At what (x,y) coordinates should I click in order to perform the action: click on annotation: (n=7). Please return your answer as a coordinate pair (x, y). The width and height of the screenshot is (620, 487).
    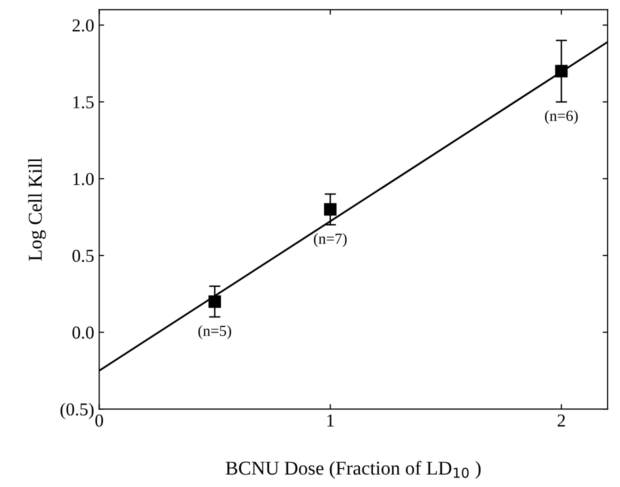
    Looking at the image, I should click on (330, 240).